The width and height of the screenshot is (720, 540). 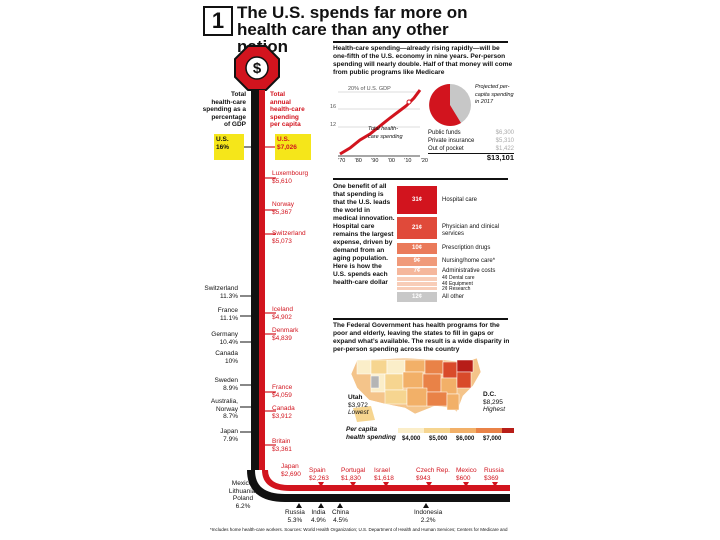 I want to click on legend-line: percentage, so click(x=228, y=117).